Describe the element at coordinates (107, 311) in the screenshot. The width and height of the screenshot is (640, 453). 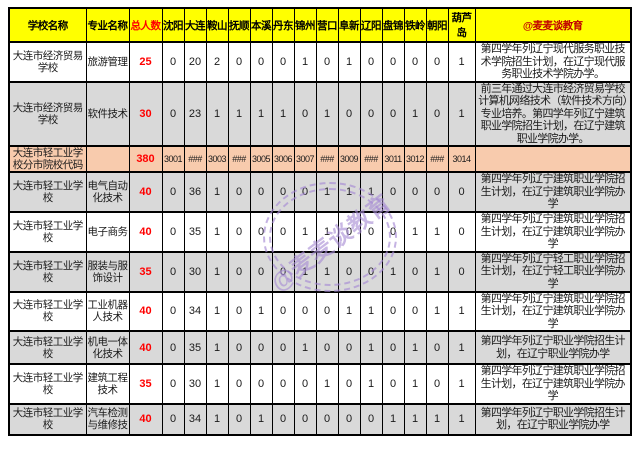
I see `major-name-cell: 工业机器人技术` at that location.